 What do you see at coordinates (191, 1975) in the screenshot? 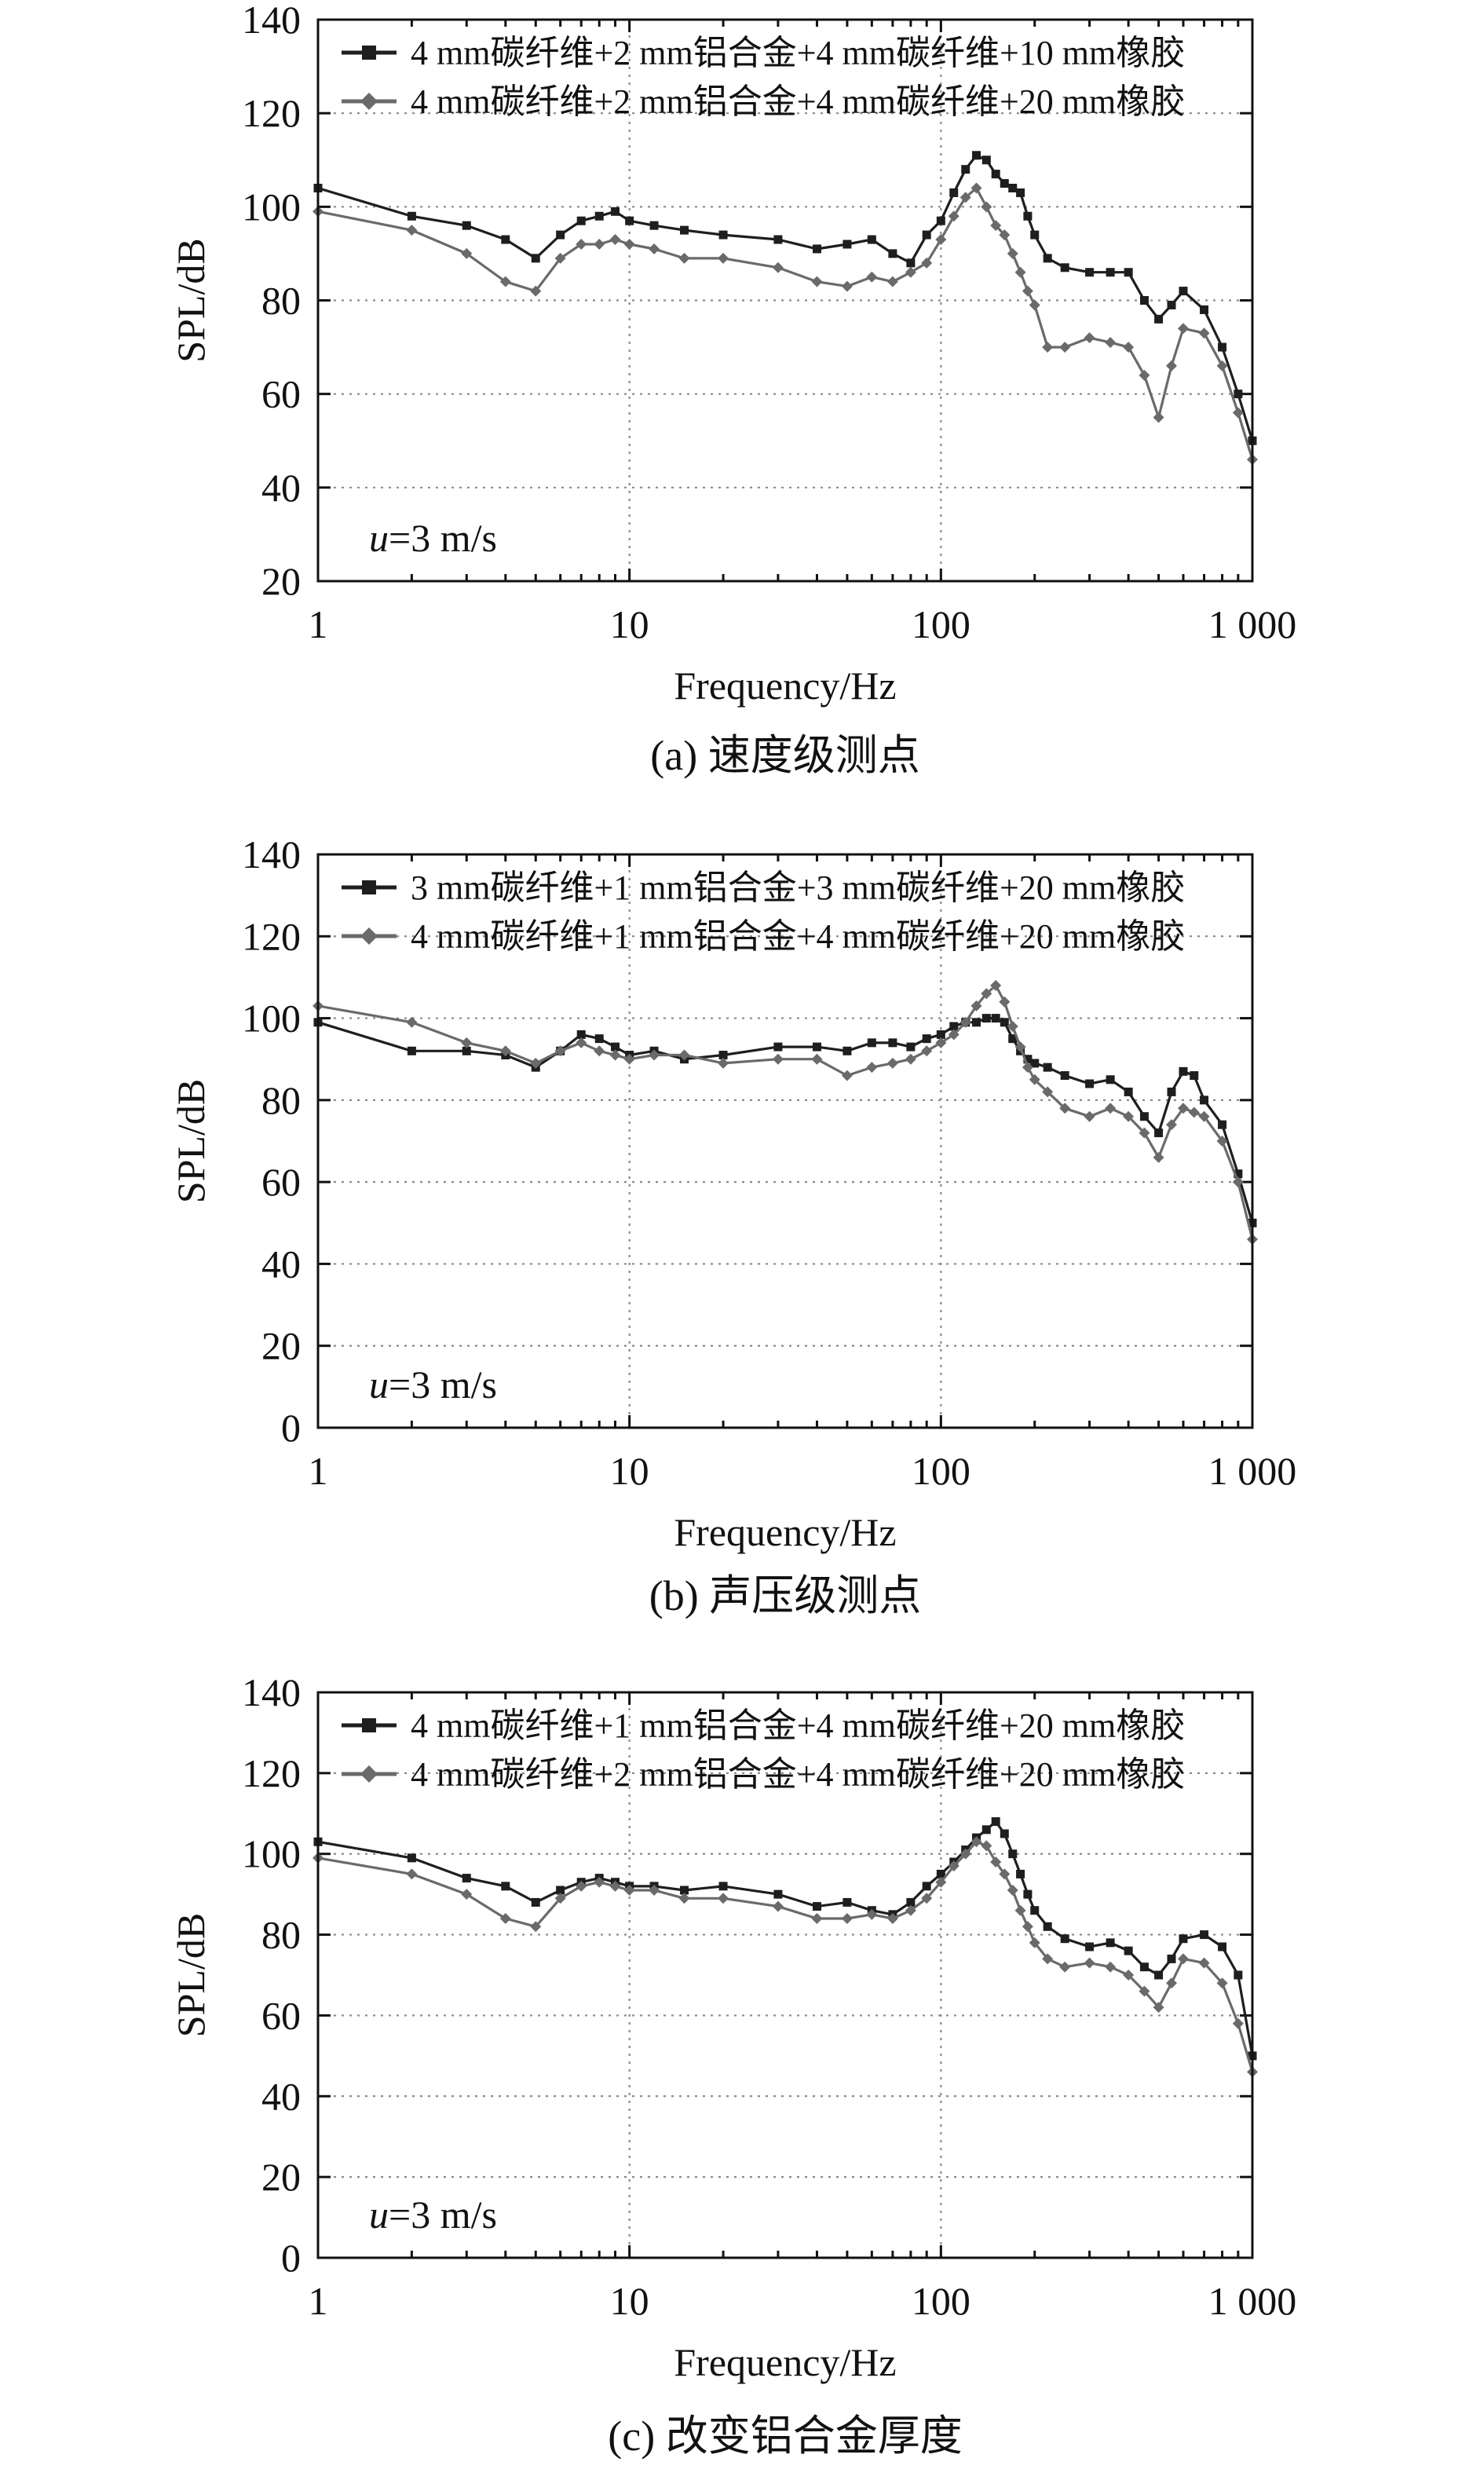
I see `y-axis-label: SPL/dB` at bounding box center [191, 1975].